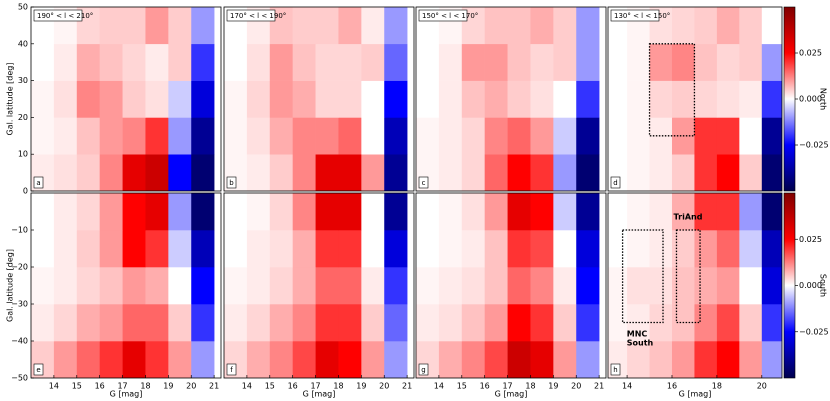  Describe the element at coordinates (38, 183) in the screenshot. I see `panel-label: a` at that location.